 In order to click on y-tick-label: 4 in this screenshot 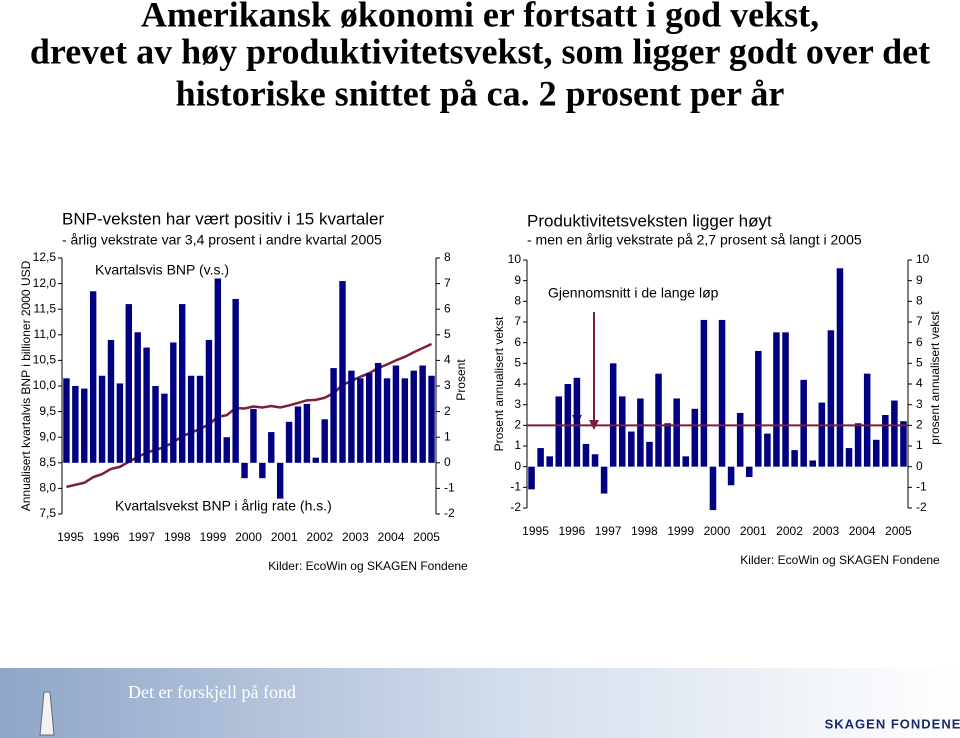, I will do `click(517, 383)`.